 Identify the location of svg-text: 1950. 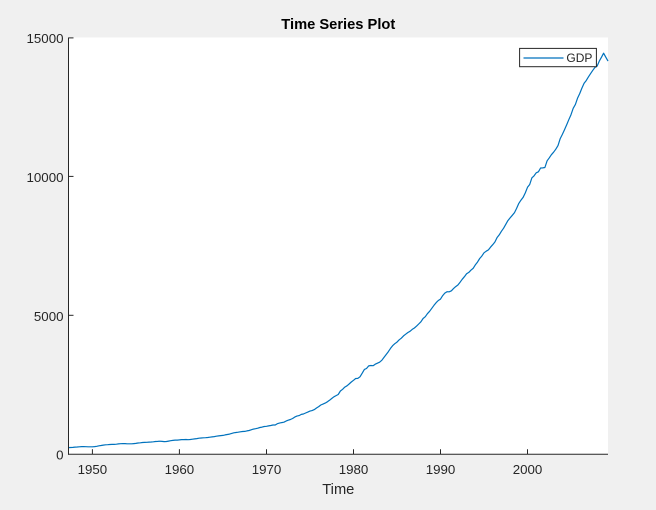
(93, 469).